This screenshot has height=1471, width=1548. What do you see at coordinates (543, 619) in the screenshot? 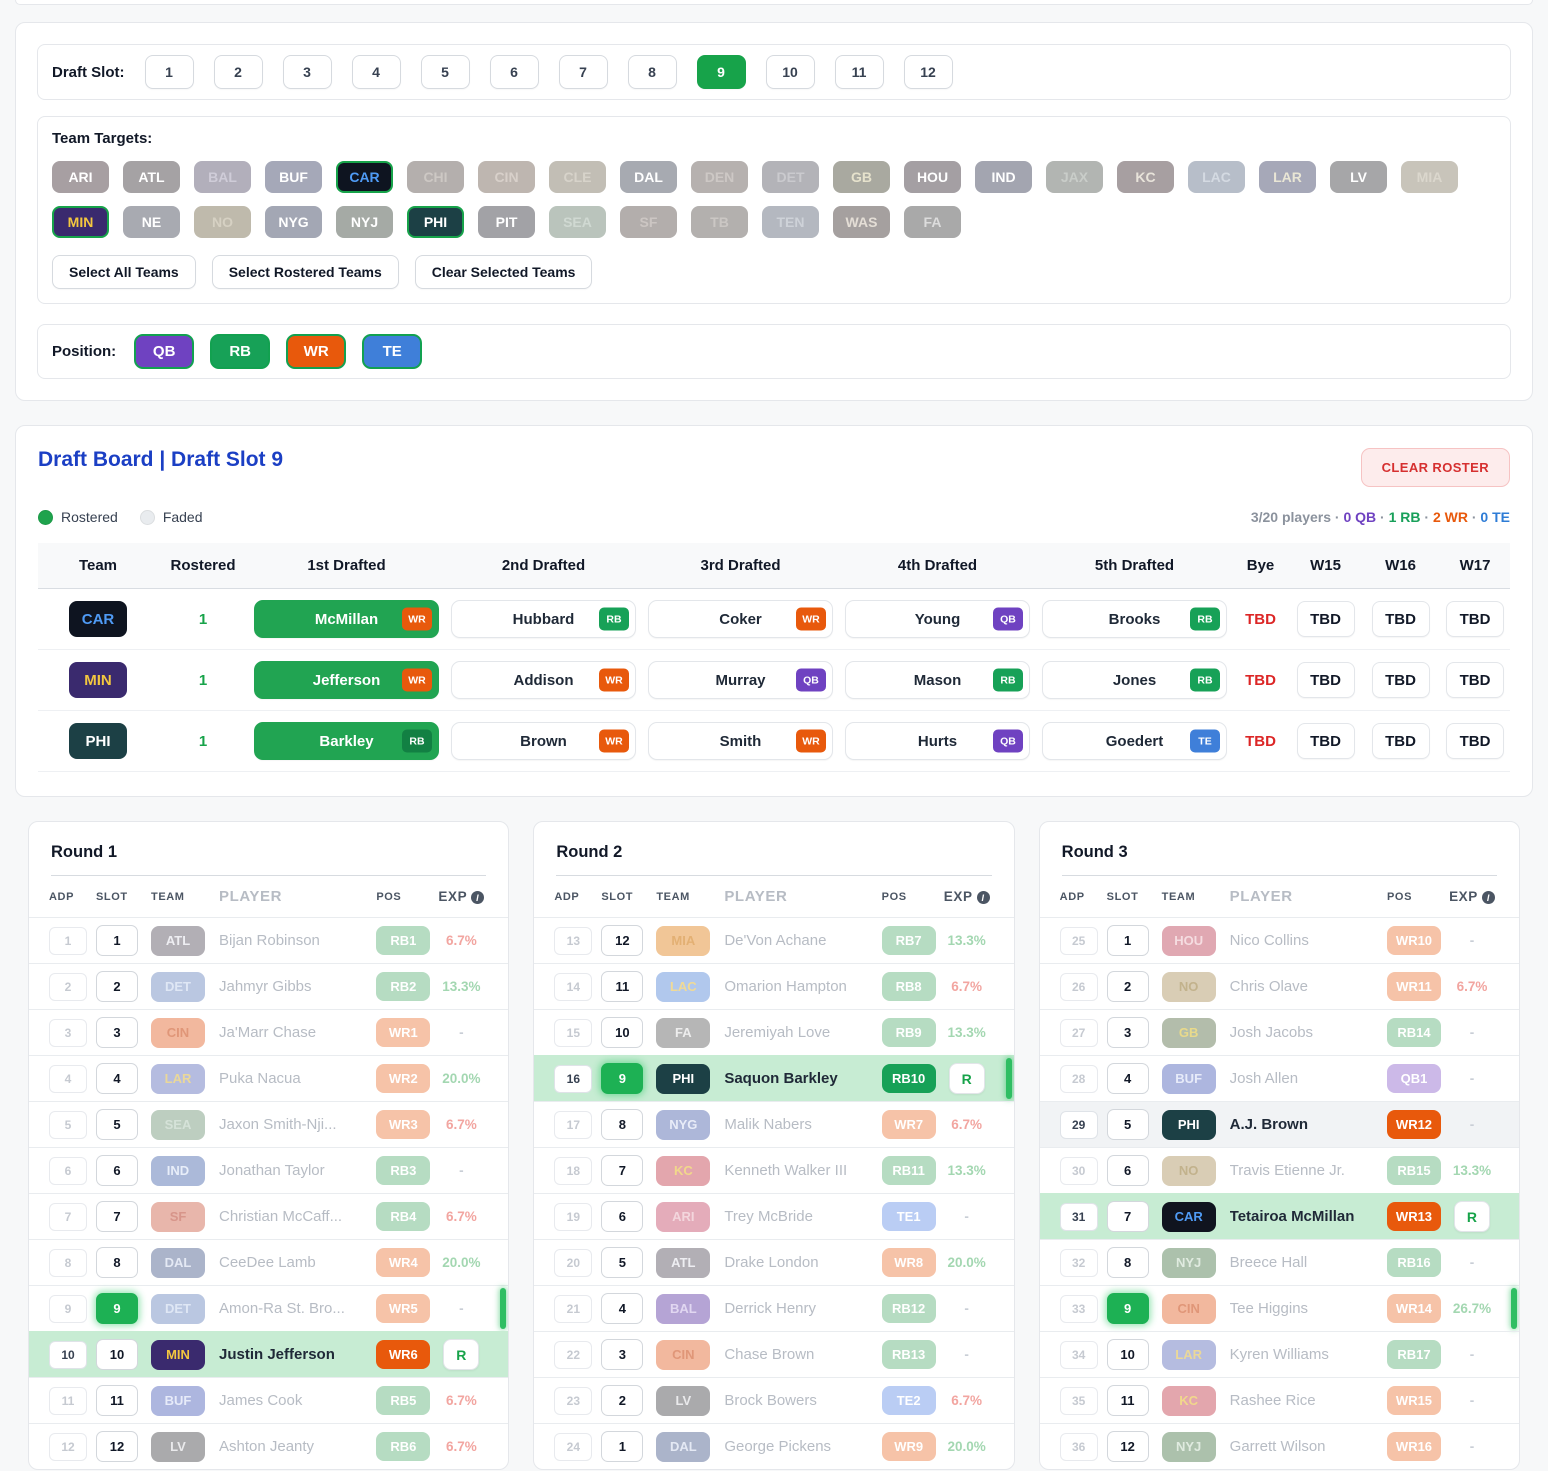
I see `player-pick-hubbard: Hubbard RB` at bounding box center [543, 619].